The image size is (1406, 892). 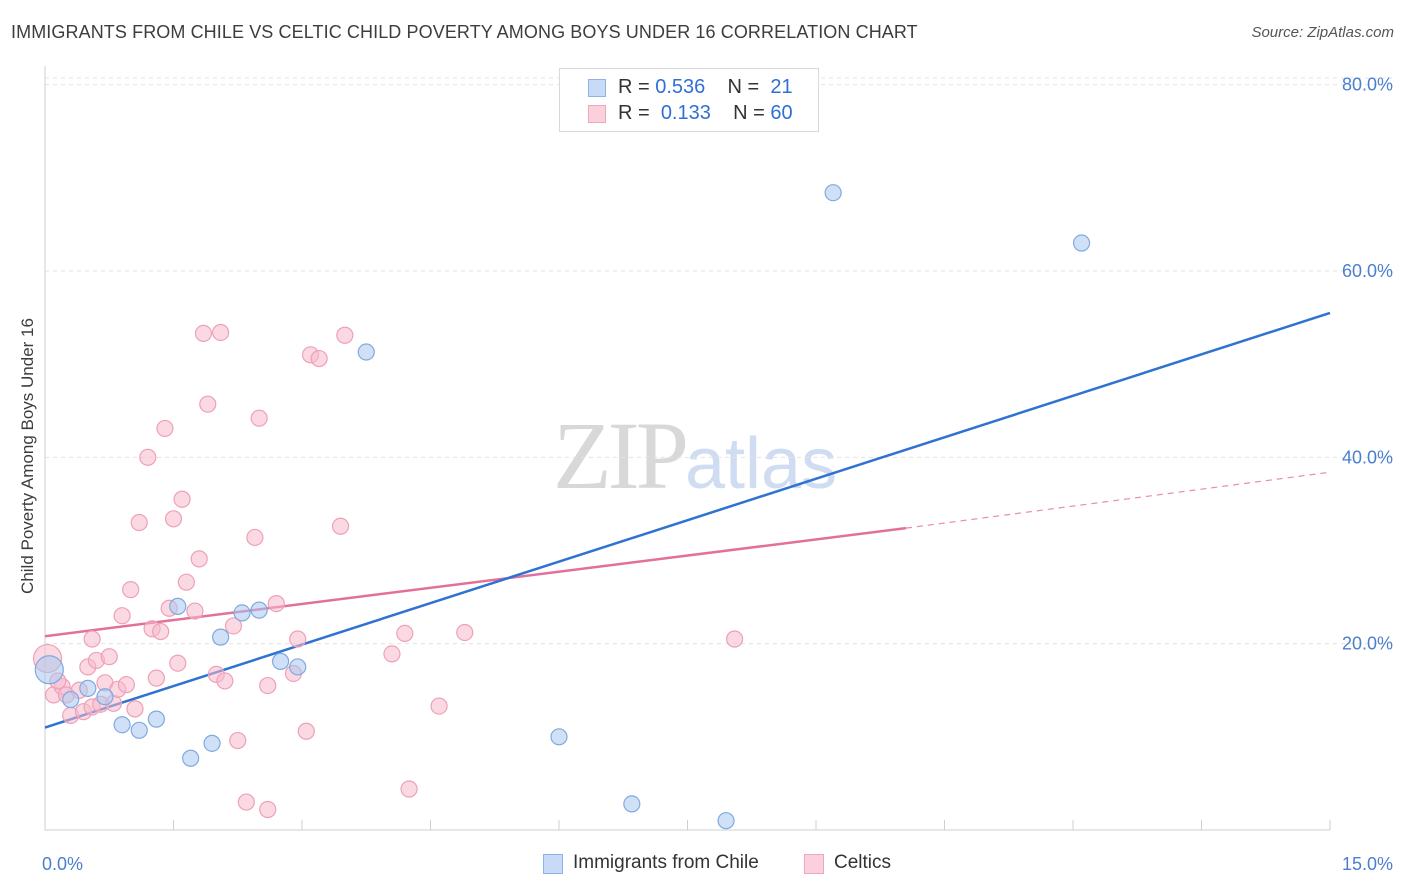 I want to click on legend-n-value: 60, so click(x=781, y=113).